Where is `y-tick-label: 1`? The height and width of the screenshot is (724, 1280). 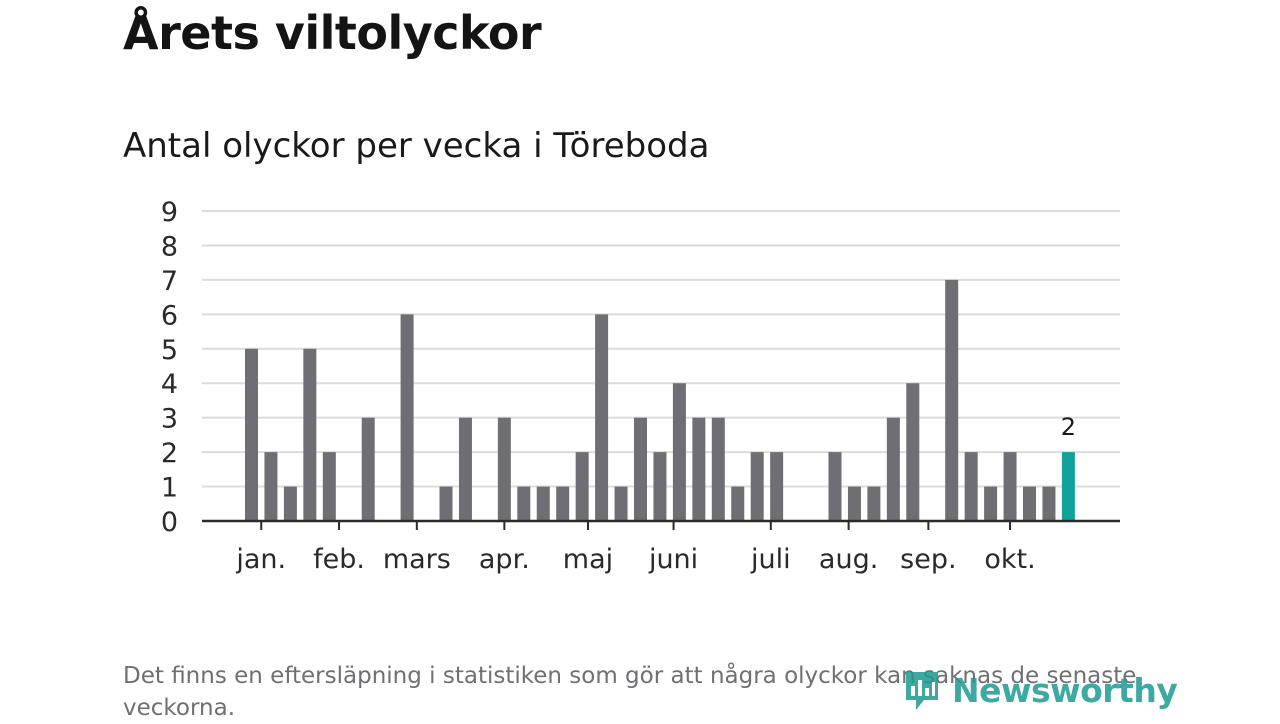 y-tick-label: 1 is located at coordinates (169, 488).